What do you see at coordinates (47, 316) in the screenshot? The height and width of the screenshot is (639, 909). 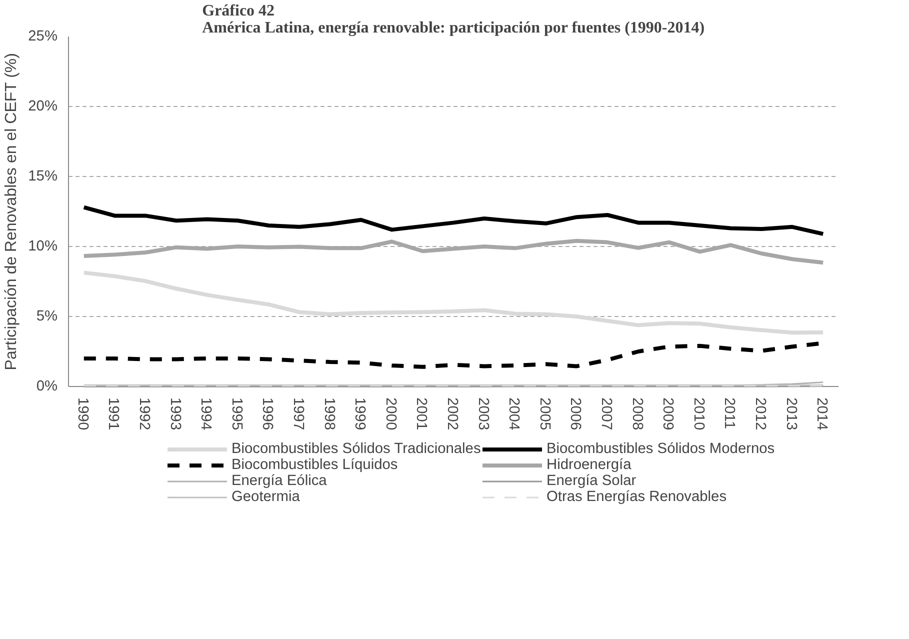 I see `y-tick-label: 5%` at bounding box center [47, 316].